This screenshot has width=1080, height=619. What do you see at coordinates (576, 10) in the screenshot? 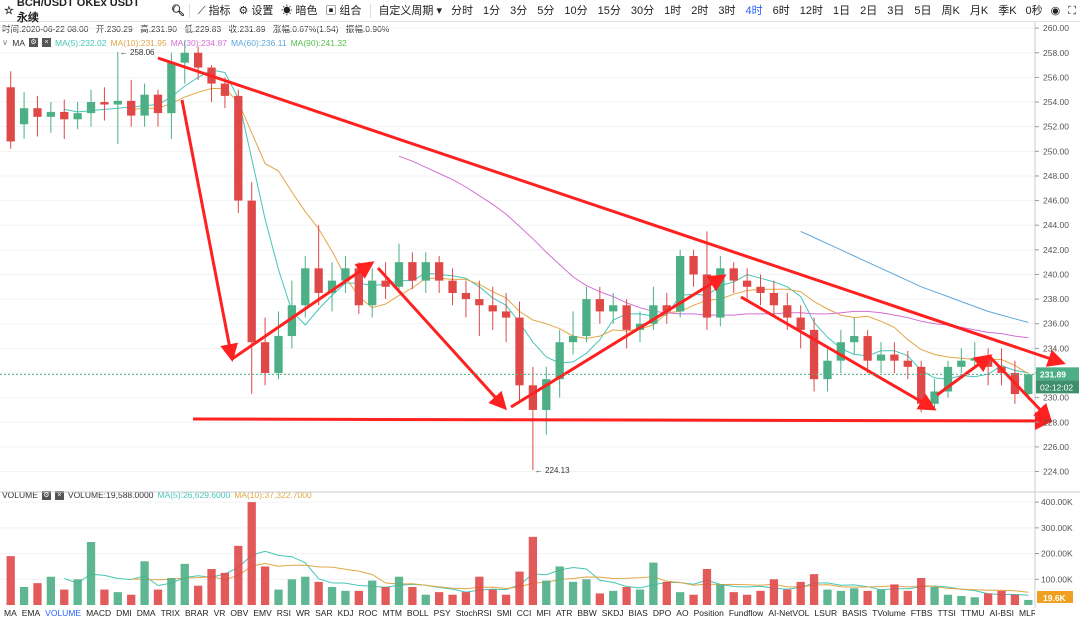
I see `interval-tab-4: 10分` at bounding box center [576, 10].